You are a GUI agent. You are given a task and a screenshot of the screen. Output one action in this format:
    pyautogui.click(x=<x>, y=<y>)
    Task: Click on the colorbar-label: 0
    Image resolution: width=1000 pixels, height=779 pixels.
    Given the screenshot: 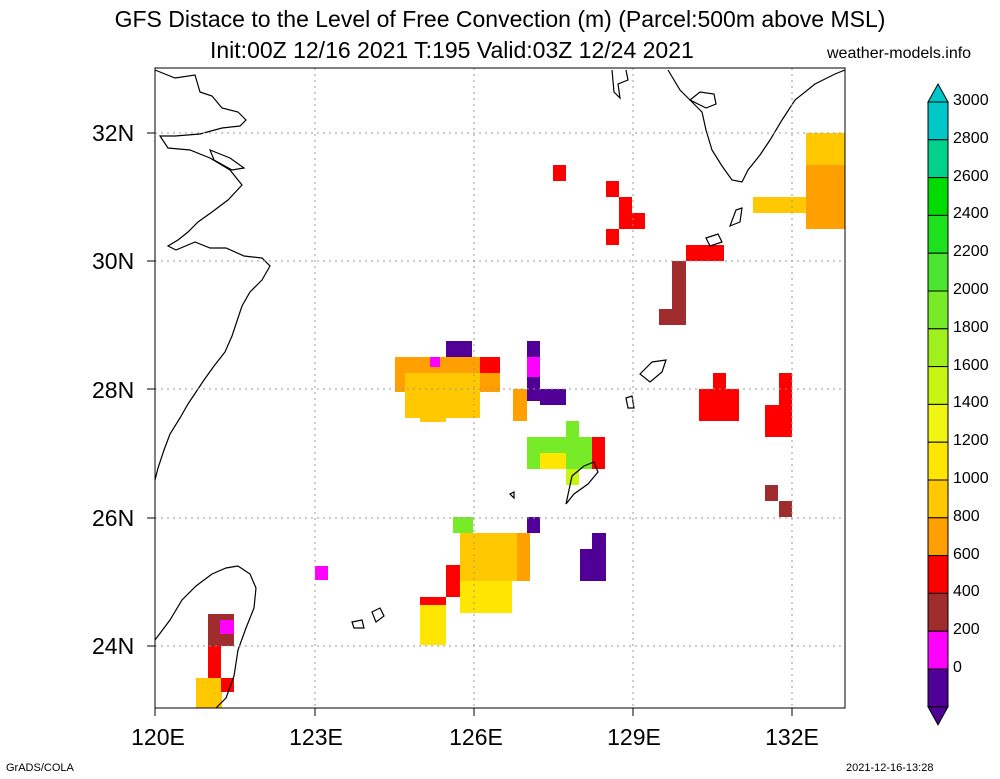 What is the action you would take?
    pyautogui.click(x=957, y=667)
    